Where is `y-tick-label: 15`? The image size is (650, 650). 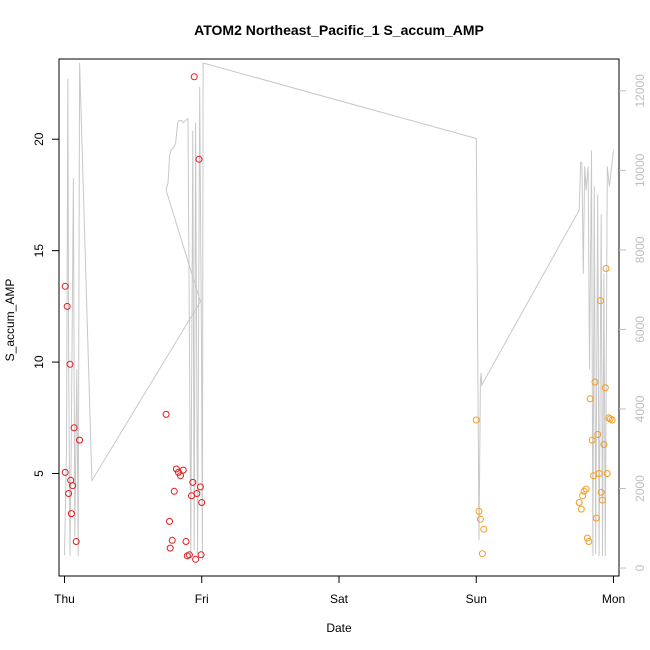 y-tick-label: 15 is located at coordinates (39, 251).